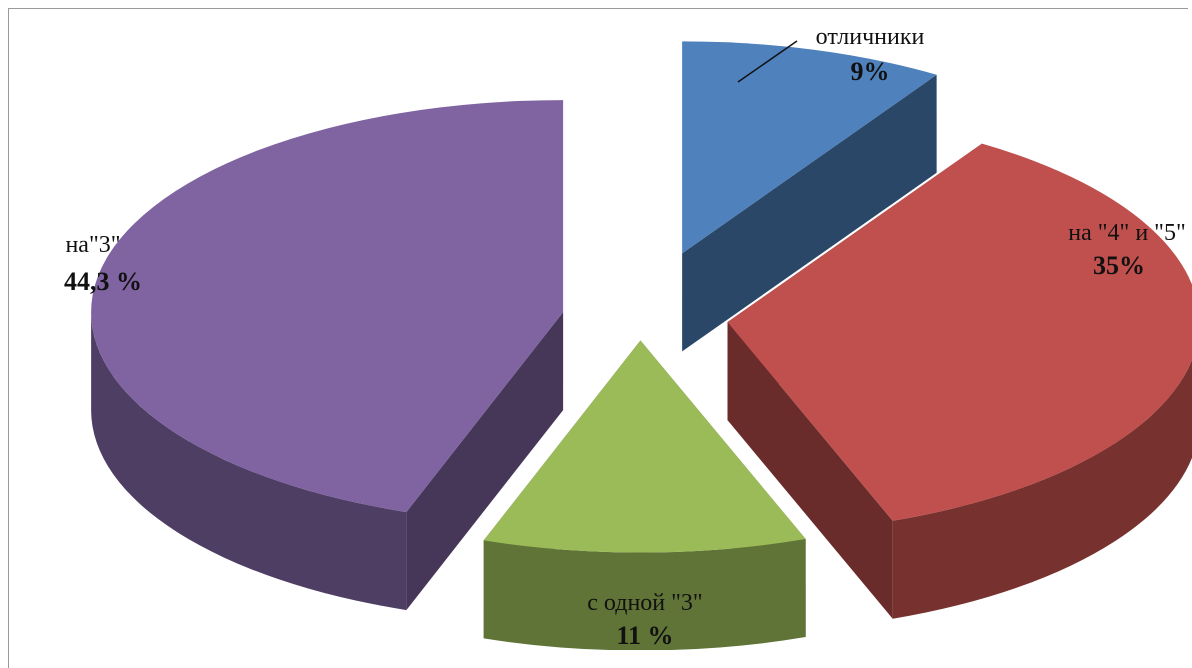 The height and width of the screenshot is (668, 1192). What do you see at coordinates (870, 71) in the screenshot?
I see `slice-label-value-0: 9%` at bounding box center [870, 71].